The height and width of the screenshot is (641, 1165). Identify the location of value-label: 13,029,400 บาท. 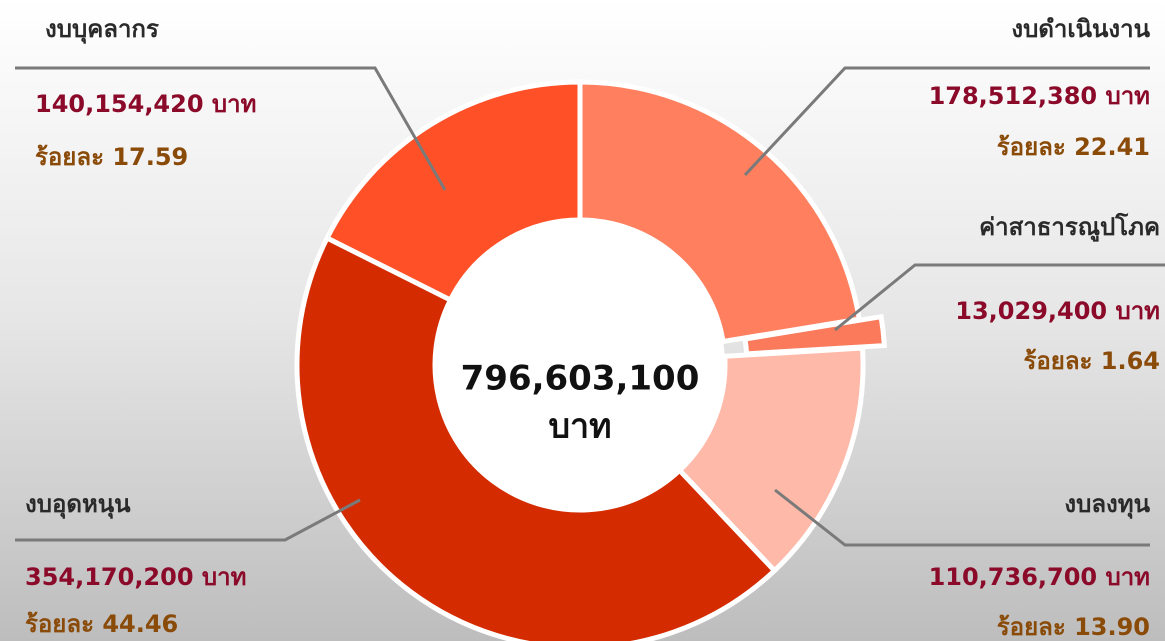
(1057, 311).